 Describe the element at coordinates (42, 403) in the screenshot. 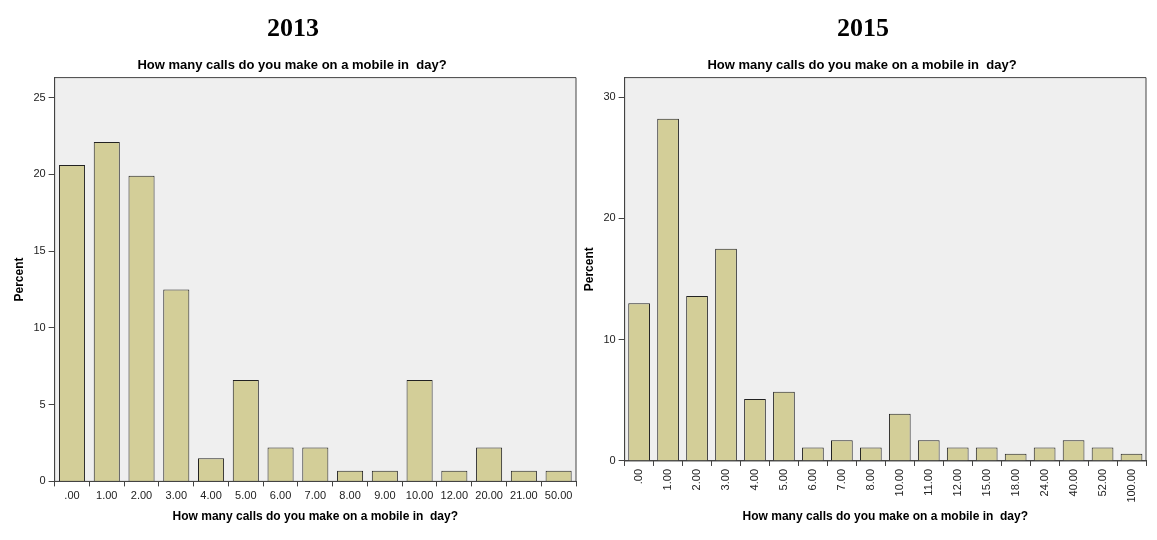

I see `y-tick-label: 5` at that location.